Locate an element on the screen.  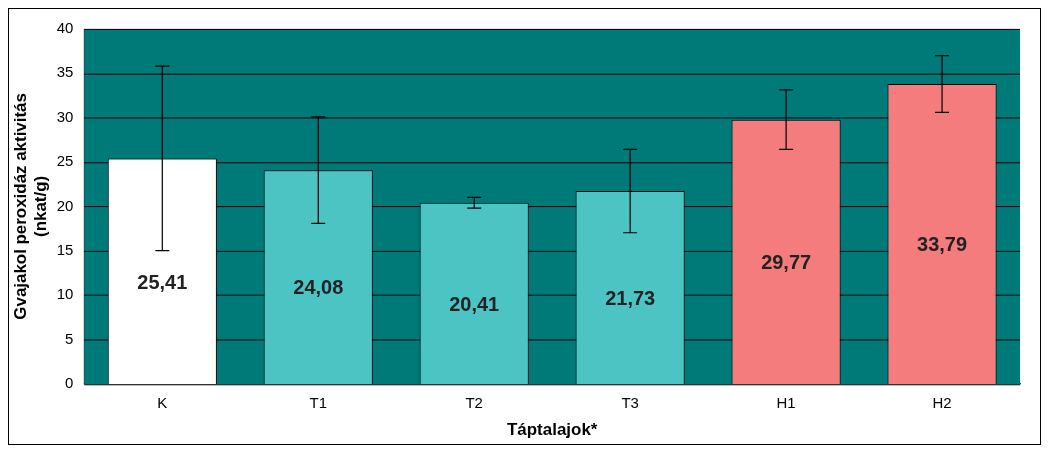
x-tick-label: T1 is located at coordinates (318, 402).